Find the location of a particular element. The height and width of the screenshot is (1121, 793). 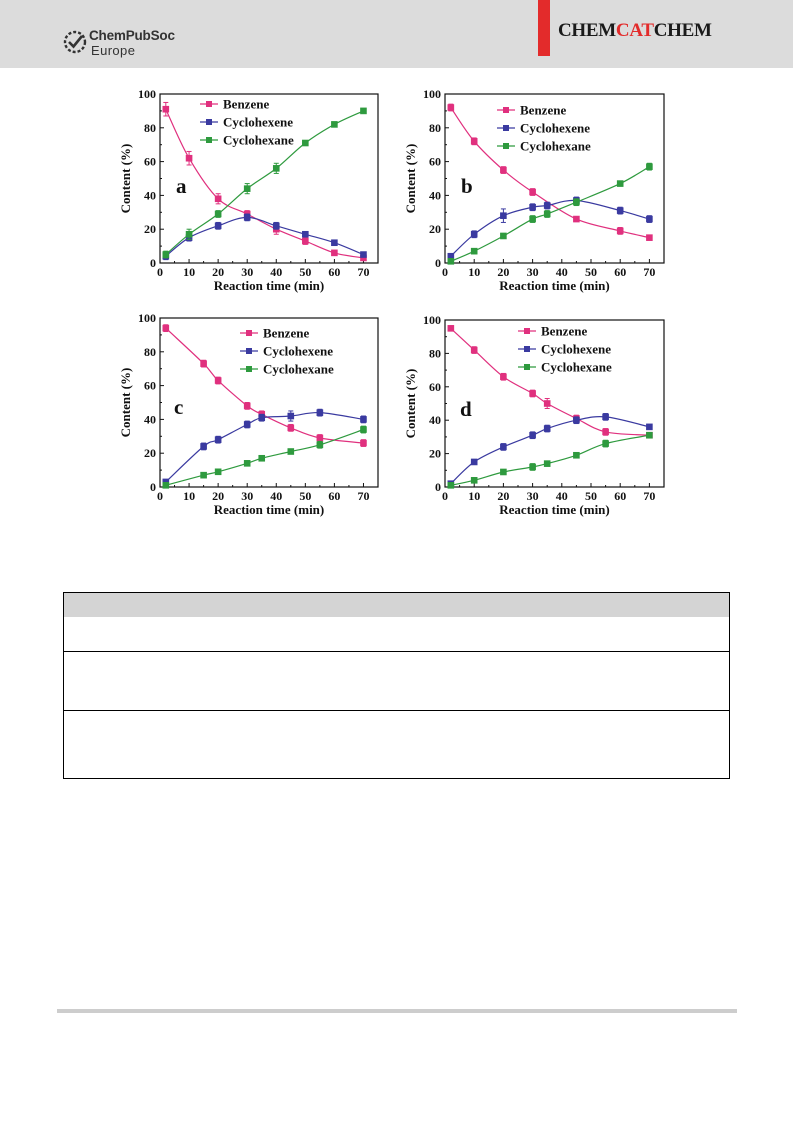

footer-rule is located at coordinates (397, 1011).